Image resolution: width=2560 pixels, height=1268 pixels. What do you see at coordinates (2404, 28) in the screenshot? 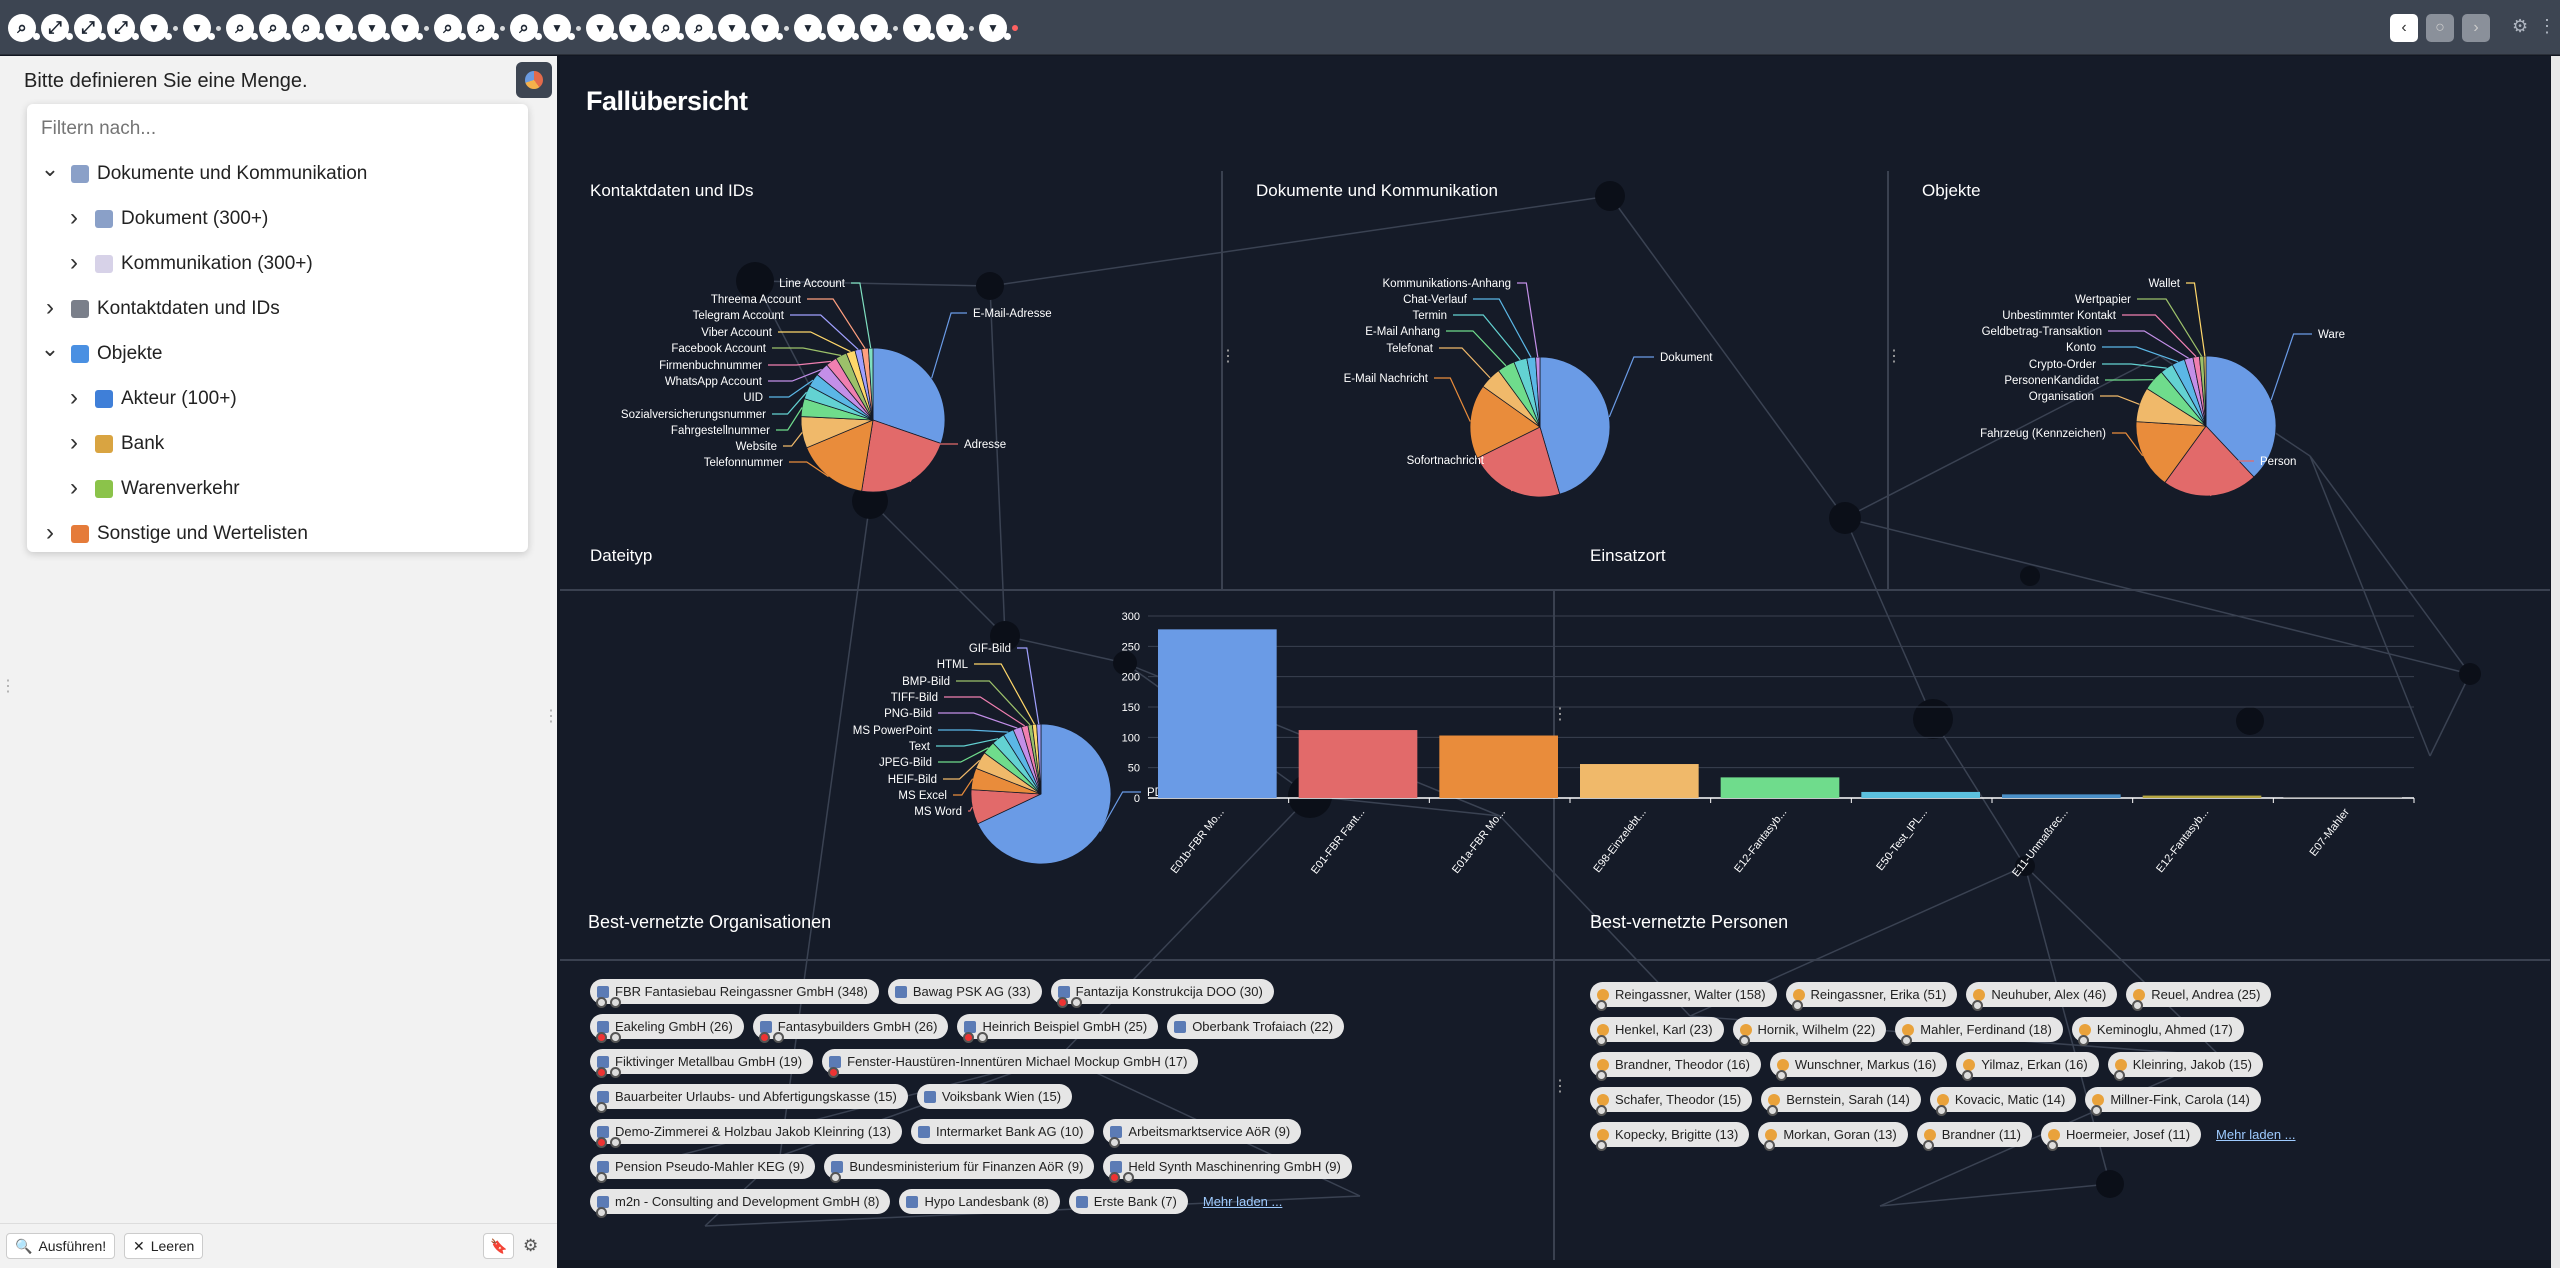
I see `back-button: ‹` at bounding box center [2404, 28].